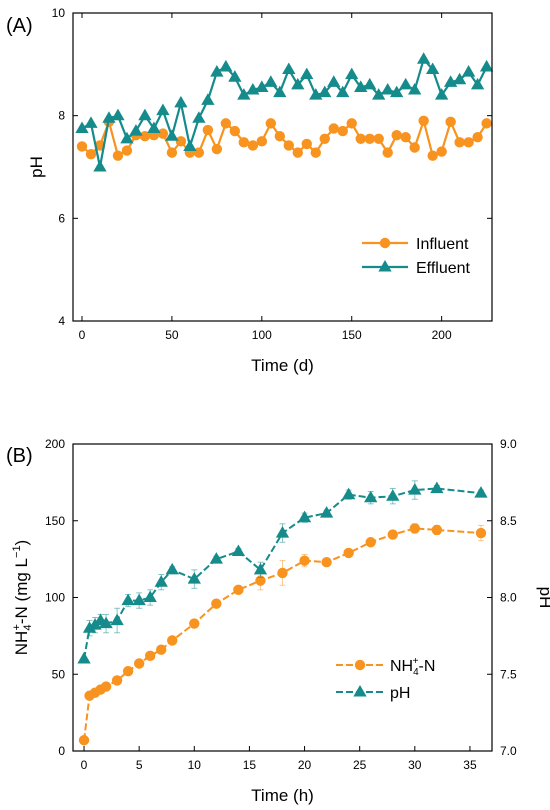 The width and height of the screenshot is (550, 810). I want to click on y-label-sup: +, so click(17, 627).